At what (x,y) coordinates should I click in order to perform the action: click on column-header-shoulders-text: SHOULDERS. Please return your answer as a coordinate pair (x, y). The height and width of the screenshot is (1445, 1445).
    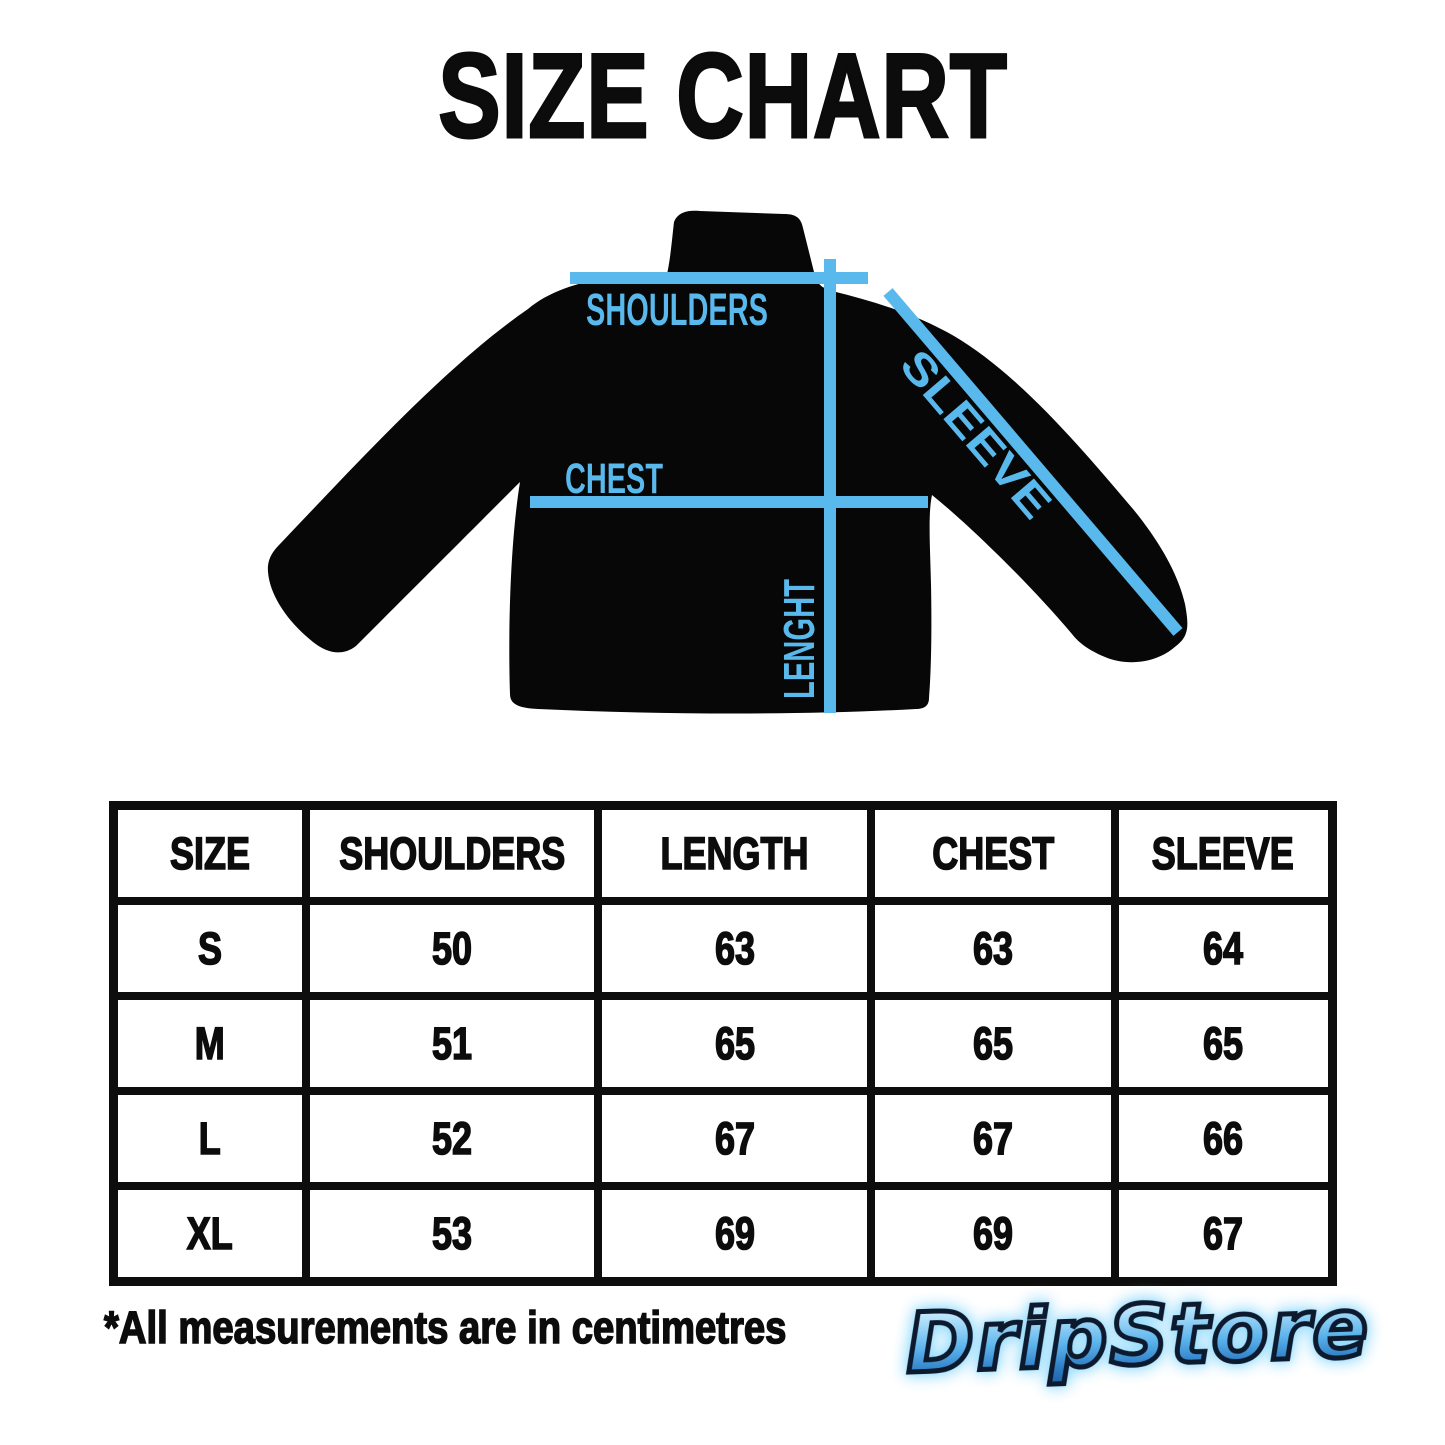
    Looking at the image, I should click on (451, 853).